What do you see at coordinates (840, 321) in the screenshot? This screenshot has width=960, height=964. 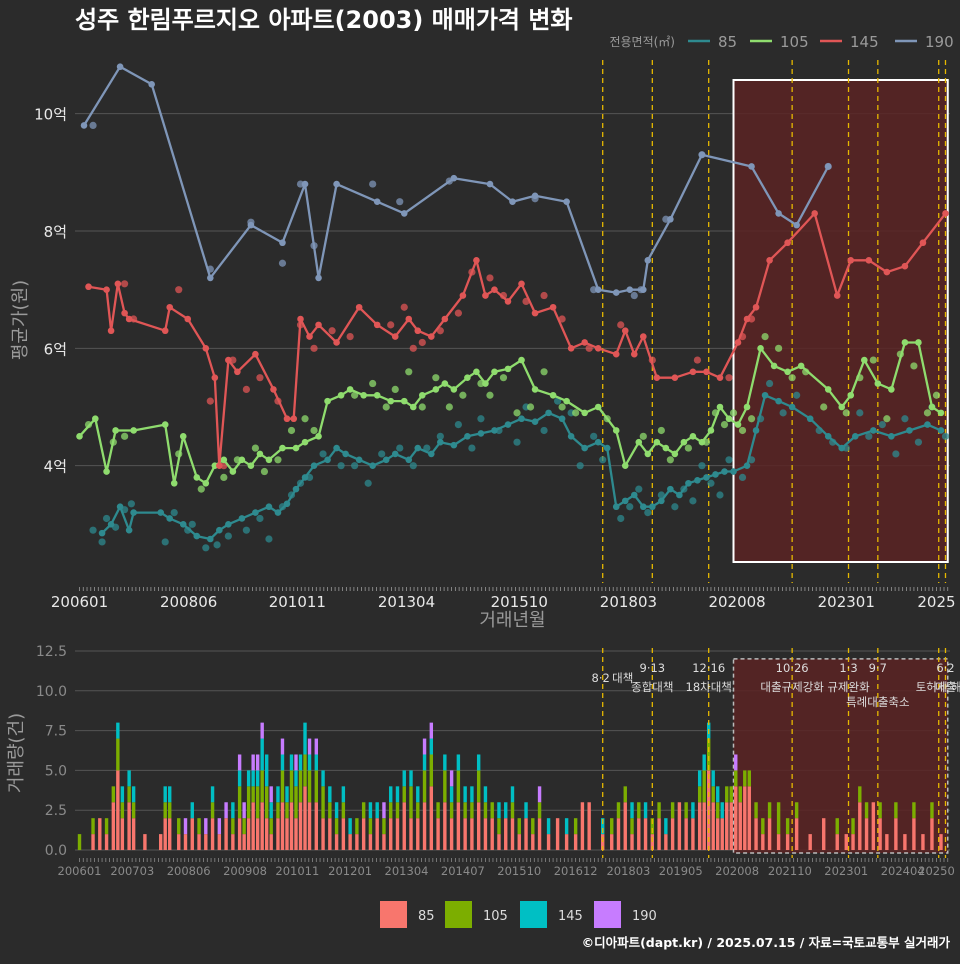 I see `price-highlight-box` at bounding box center [840, 321].